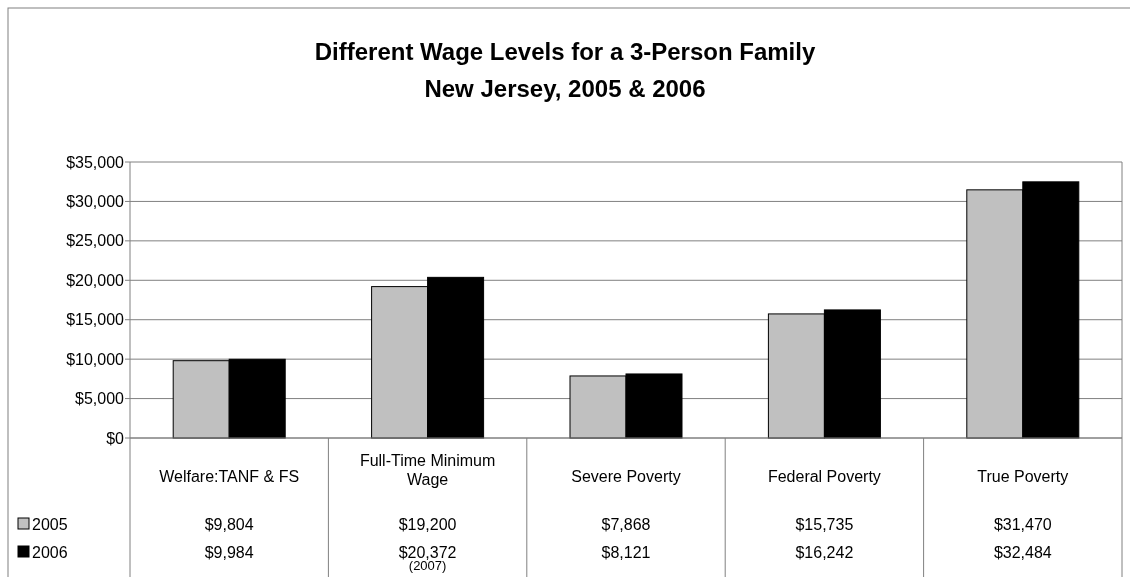 This screenshot has width=1130, height=577. I want to click on text: (2007), so click(427, 565).